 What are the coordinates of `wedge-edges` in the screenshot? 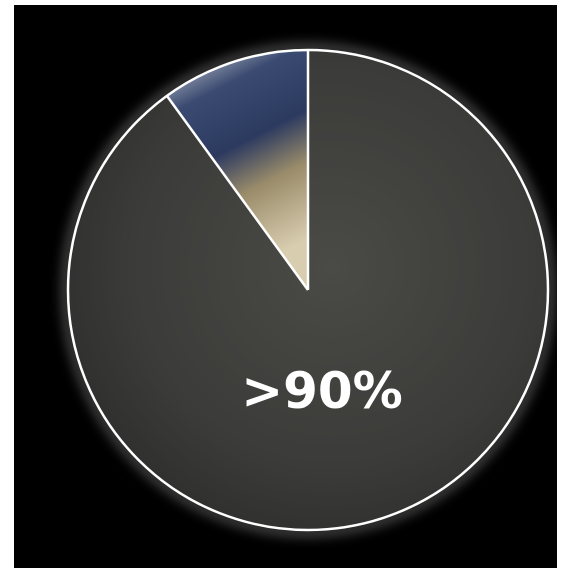 It's located at (237, 170).